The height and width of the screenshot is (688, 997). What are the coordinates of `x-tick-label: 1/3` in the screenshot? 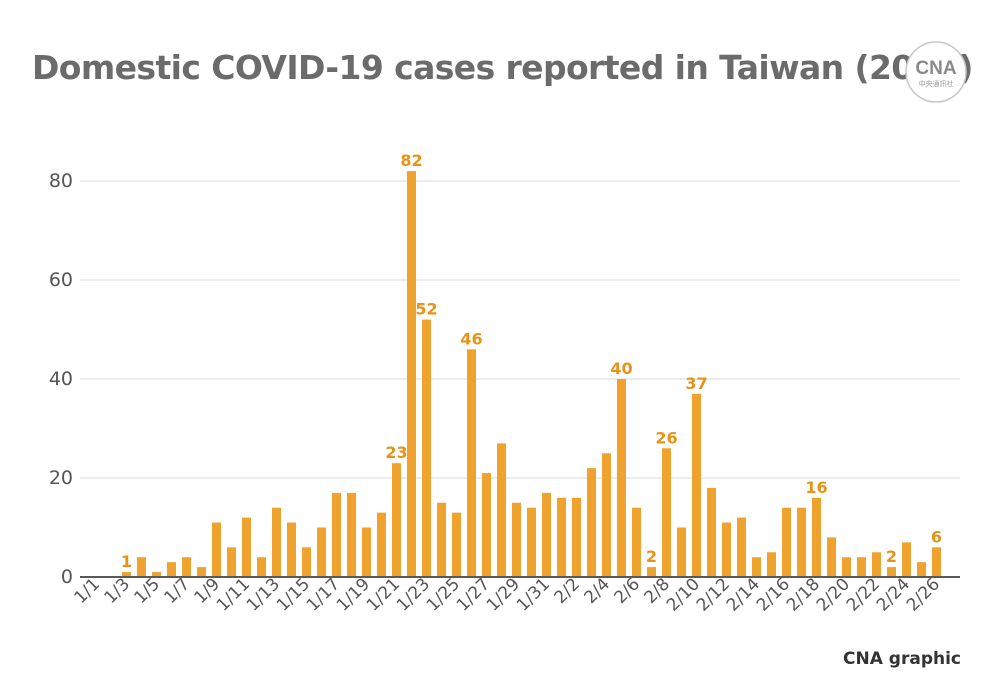 It's located at (117, 590).